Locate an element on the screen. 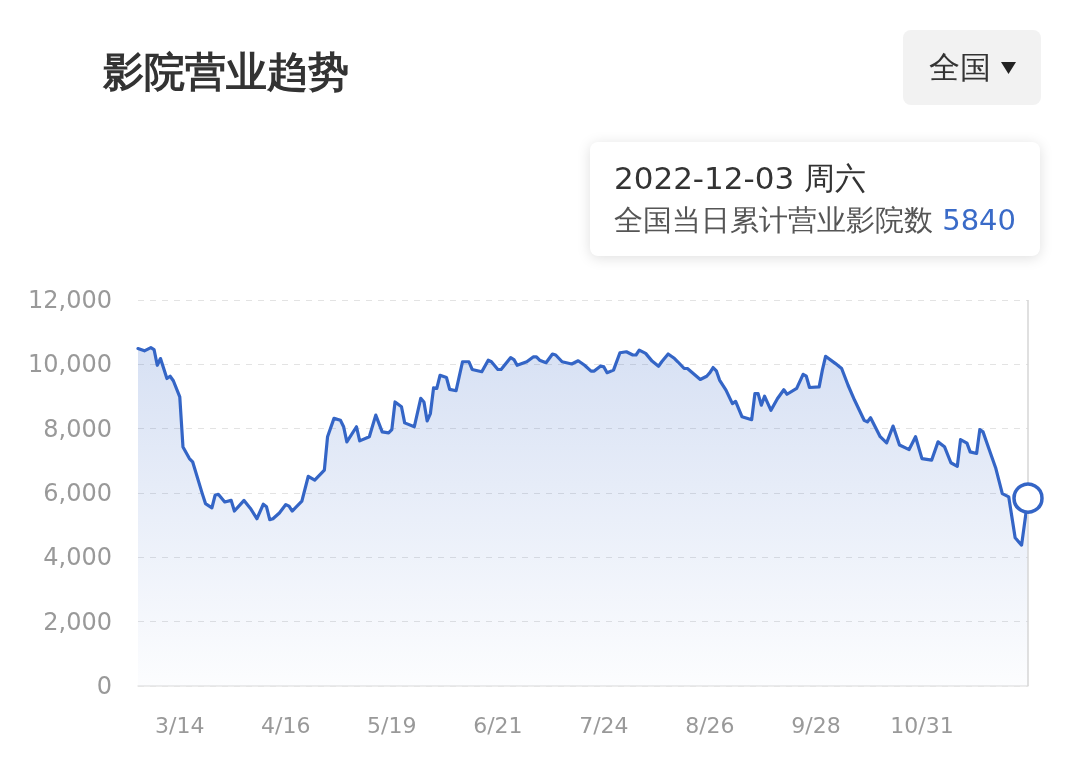 Image resolution: width=1080 pixels, height=772 pixels. dropdown-button: 全国 is located at coordinates (972, 67).